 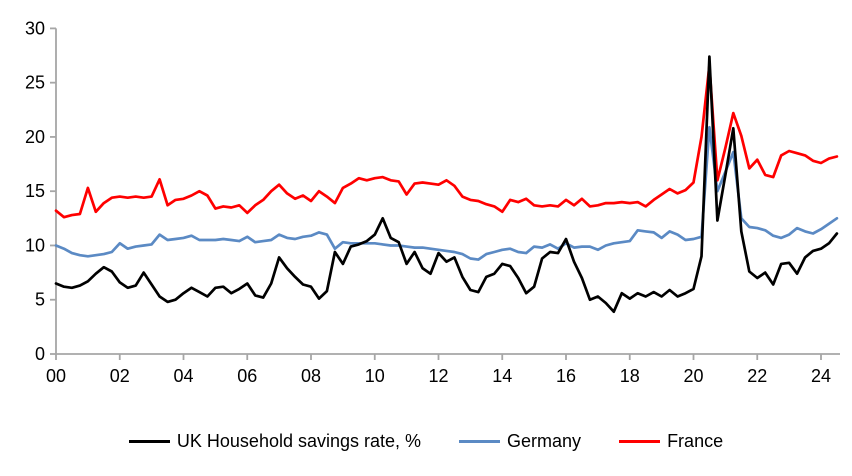 I want to click on y-axis-tick-label: 0, so click(x=40, y=354).